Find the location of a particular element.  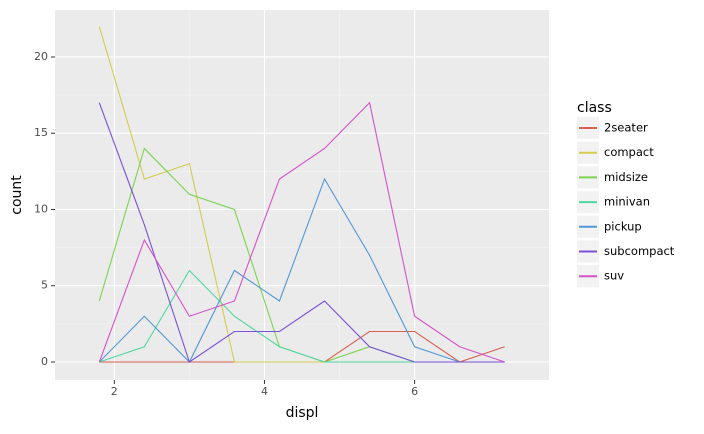

y-tick-label: 0 is located at coordinates (44, 361).